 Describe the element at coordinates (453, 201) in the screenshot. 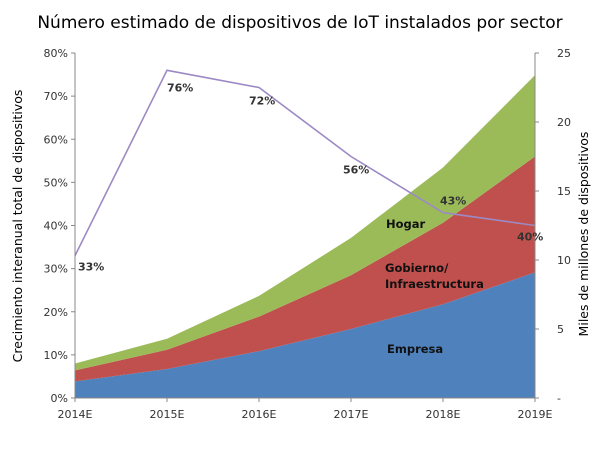

I see `growth-point-label: 43%` at that location.